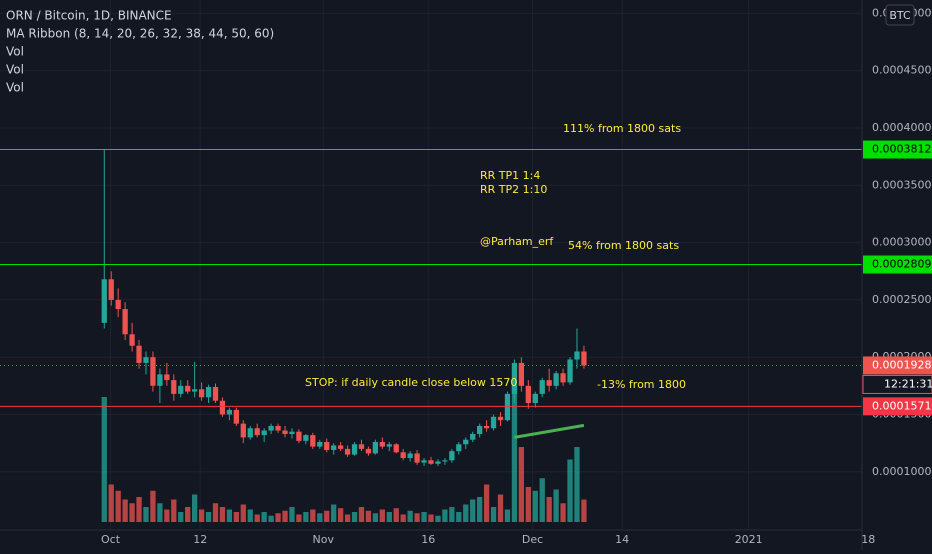  What do you see at coordinates (510, 175) in the screenshot?
I see `annotation: RR TP1 1:4` at bounding box center [510, 175].